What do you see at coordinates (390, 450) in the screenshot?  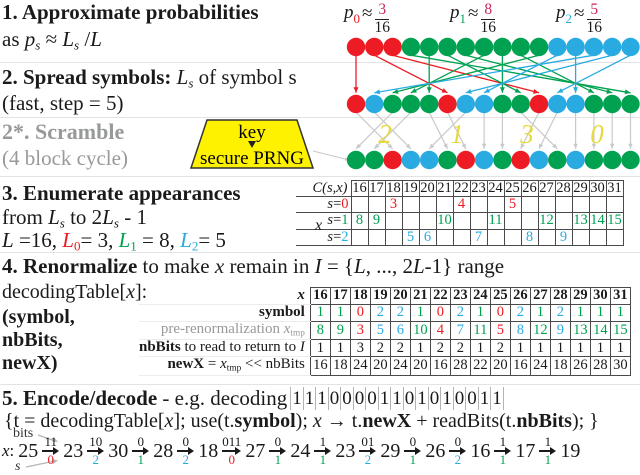 I see `text-run: 29` at bounding box center [390, 450].